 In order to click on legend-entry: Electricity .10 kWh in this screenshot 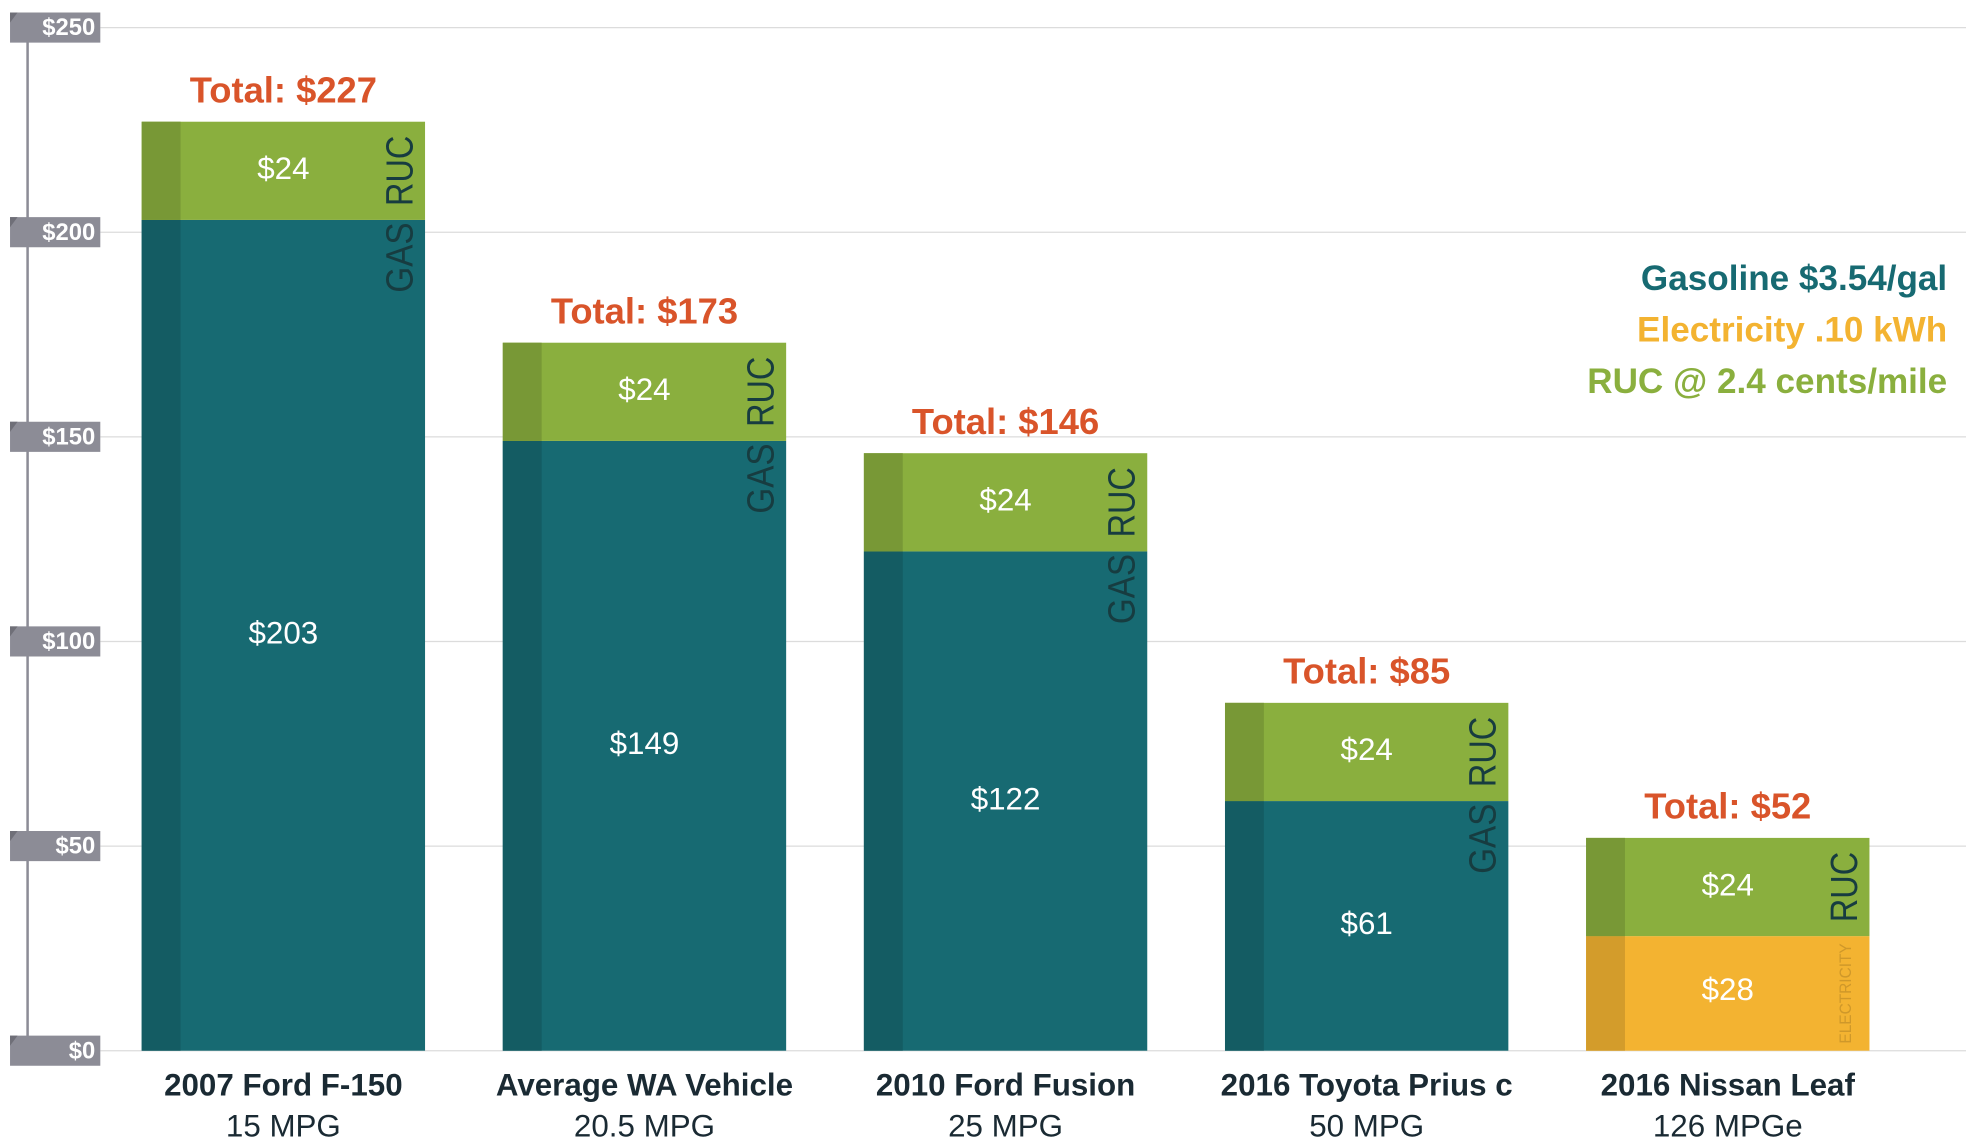, I will do `click(1792, 330)`.